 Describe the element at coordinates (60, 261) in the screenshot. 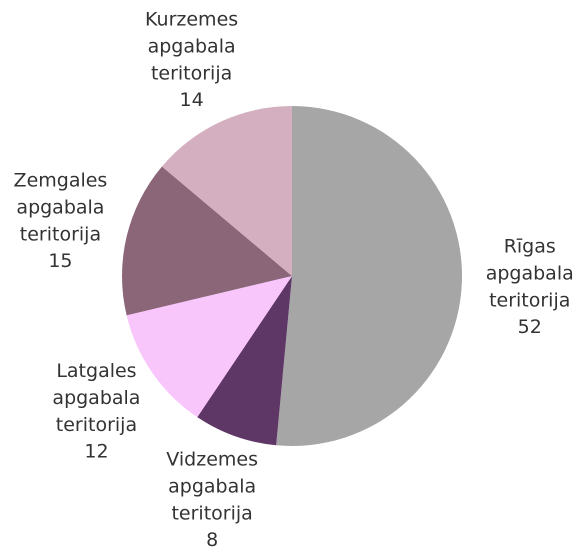

I see `value-label: 15` at that location.